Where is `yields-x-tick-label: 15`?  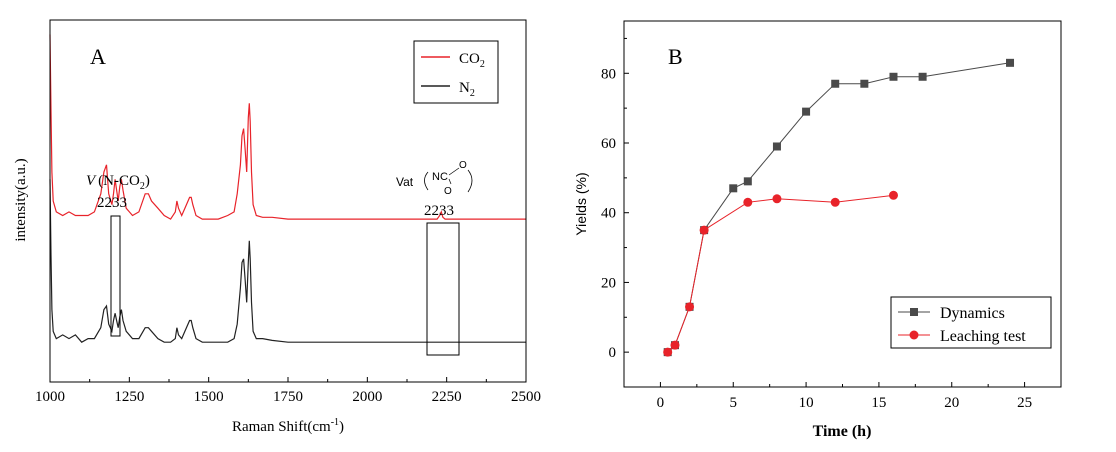
yields-x-tick-label: 15 is located at coordinates (878, 403).